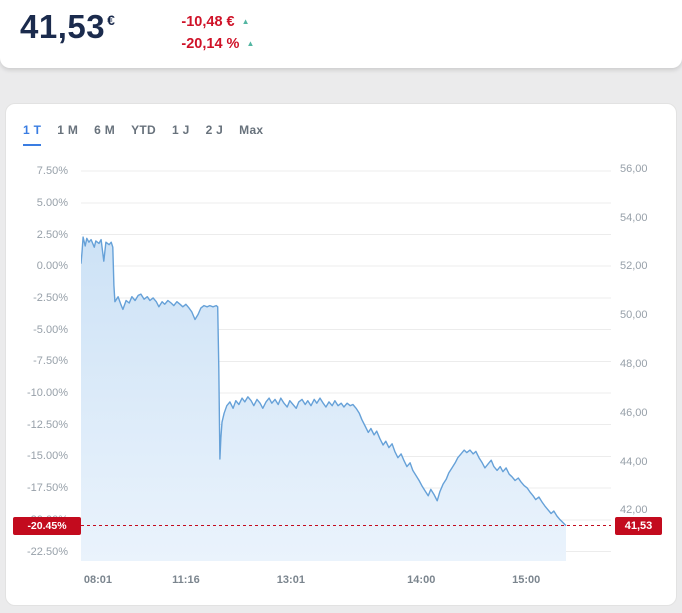 Image resolution: width=682 pixels, height=613 pixels. I want to click on tab-1t: 1 T, so click(32, 134).